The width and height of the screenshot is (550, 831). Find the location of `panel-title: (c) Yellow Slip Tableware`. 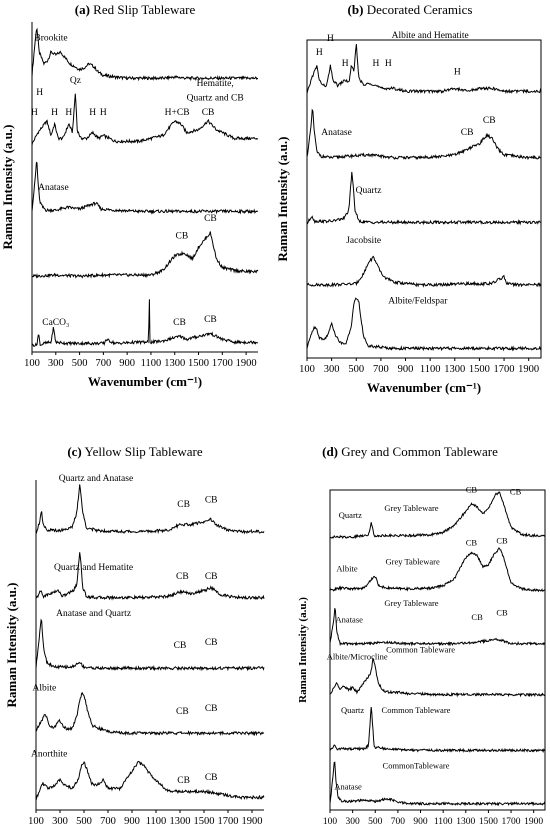

panel-title: (c) Yellow Slip Tableware is located at coordinates (135, 452).